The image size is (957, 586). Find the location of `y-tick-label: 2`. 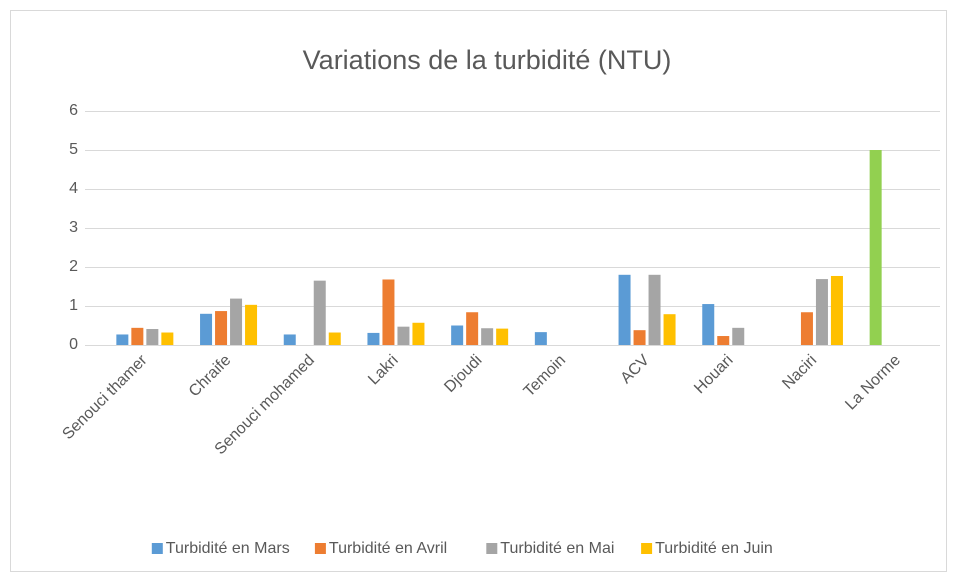

y-tick-label: 2 is located at coordinates (73, 266).